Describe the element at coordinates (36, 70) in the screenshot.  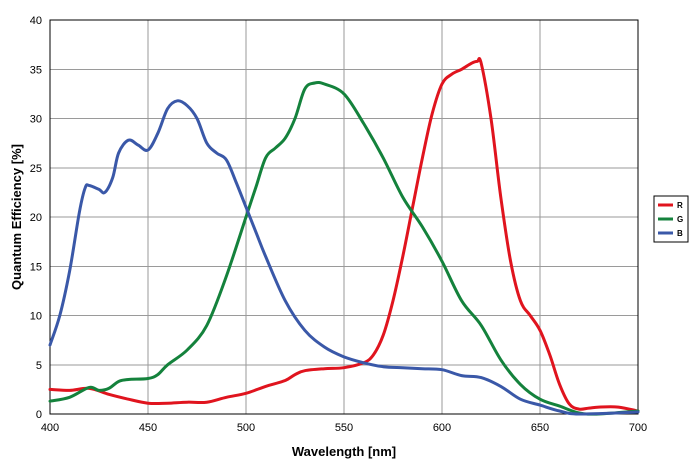
I see `y-tick-label: 35` at that location.